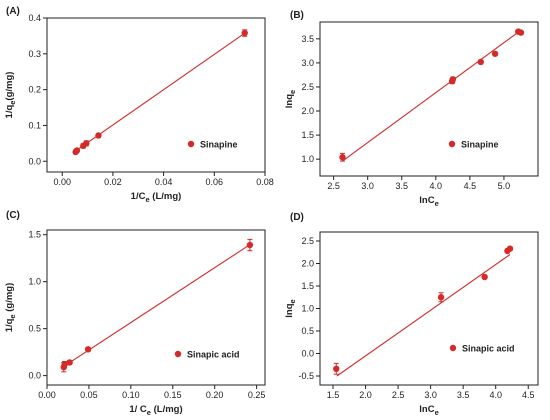  What do you see at coordinates (131, 395) in the screenshot?
I see `x-tick-label: 0.10` at bounding box center [131, 395].